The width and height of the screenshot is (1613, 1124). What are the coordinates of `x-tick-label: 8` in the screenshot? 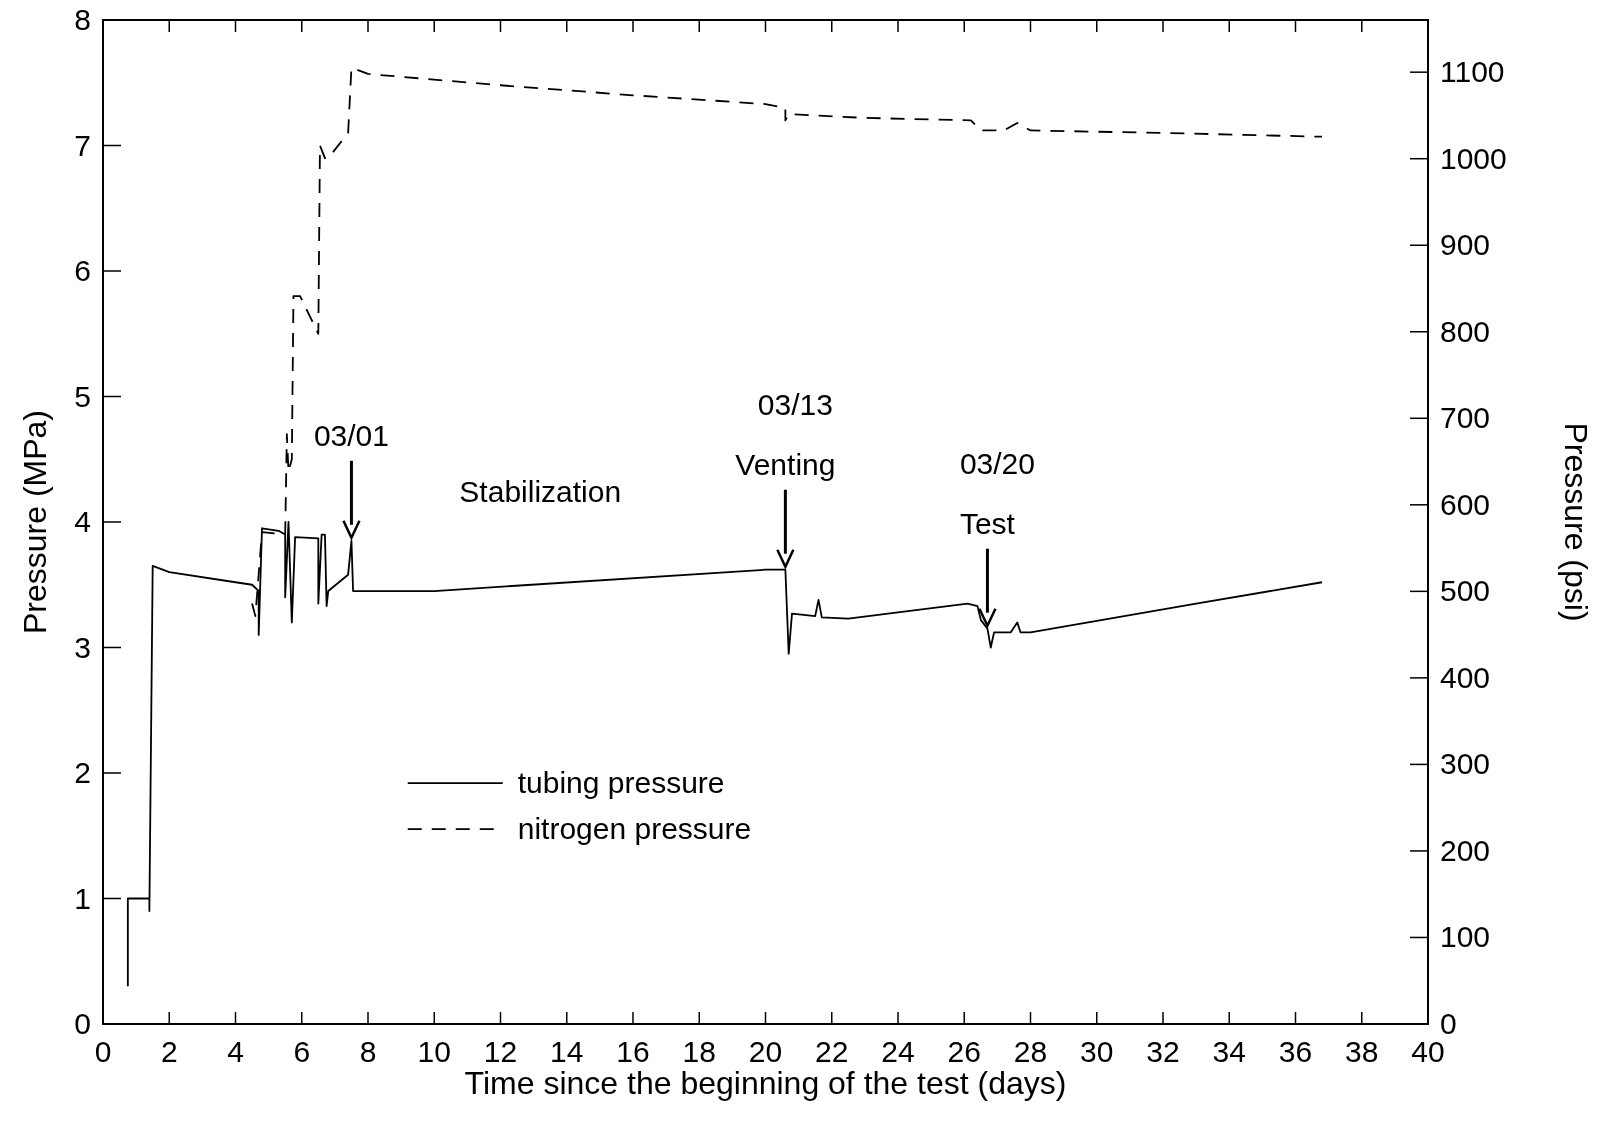 It's located at (368, 1051).